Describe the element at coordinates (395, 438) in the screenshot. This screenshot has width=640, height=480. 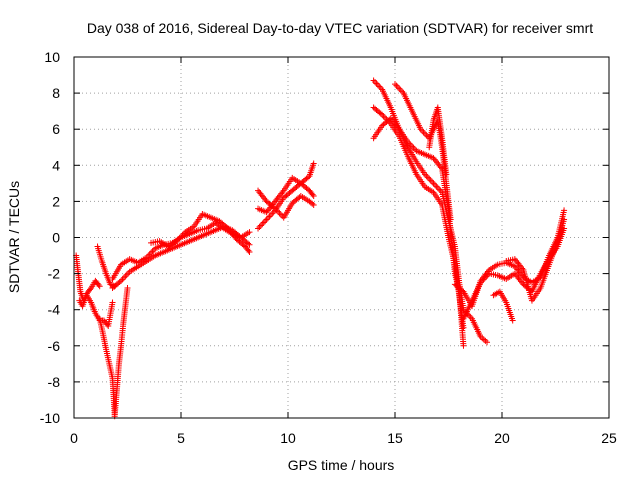
I see `x-tick-label: 15` at that location.